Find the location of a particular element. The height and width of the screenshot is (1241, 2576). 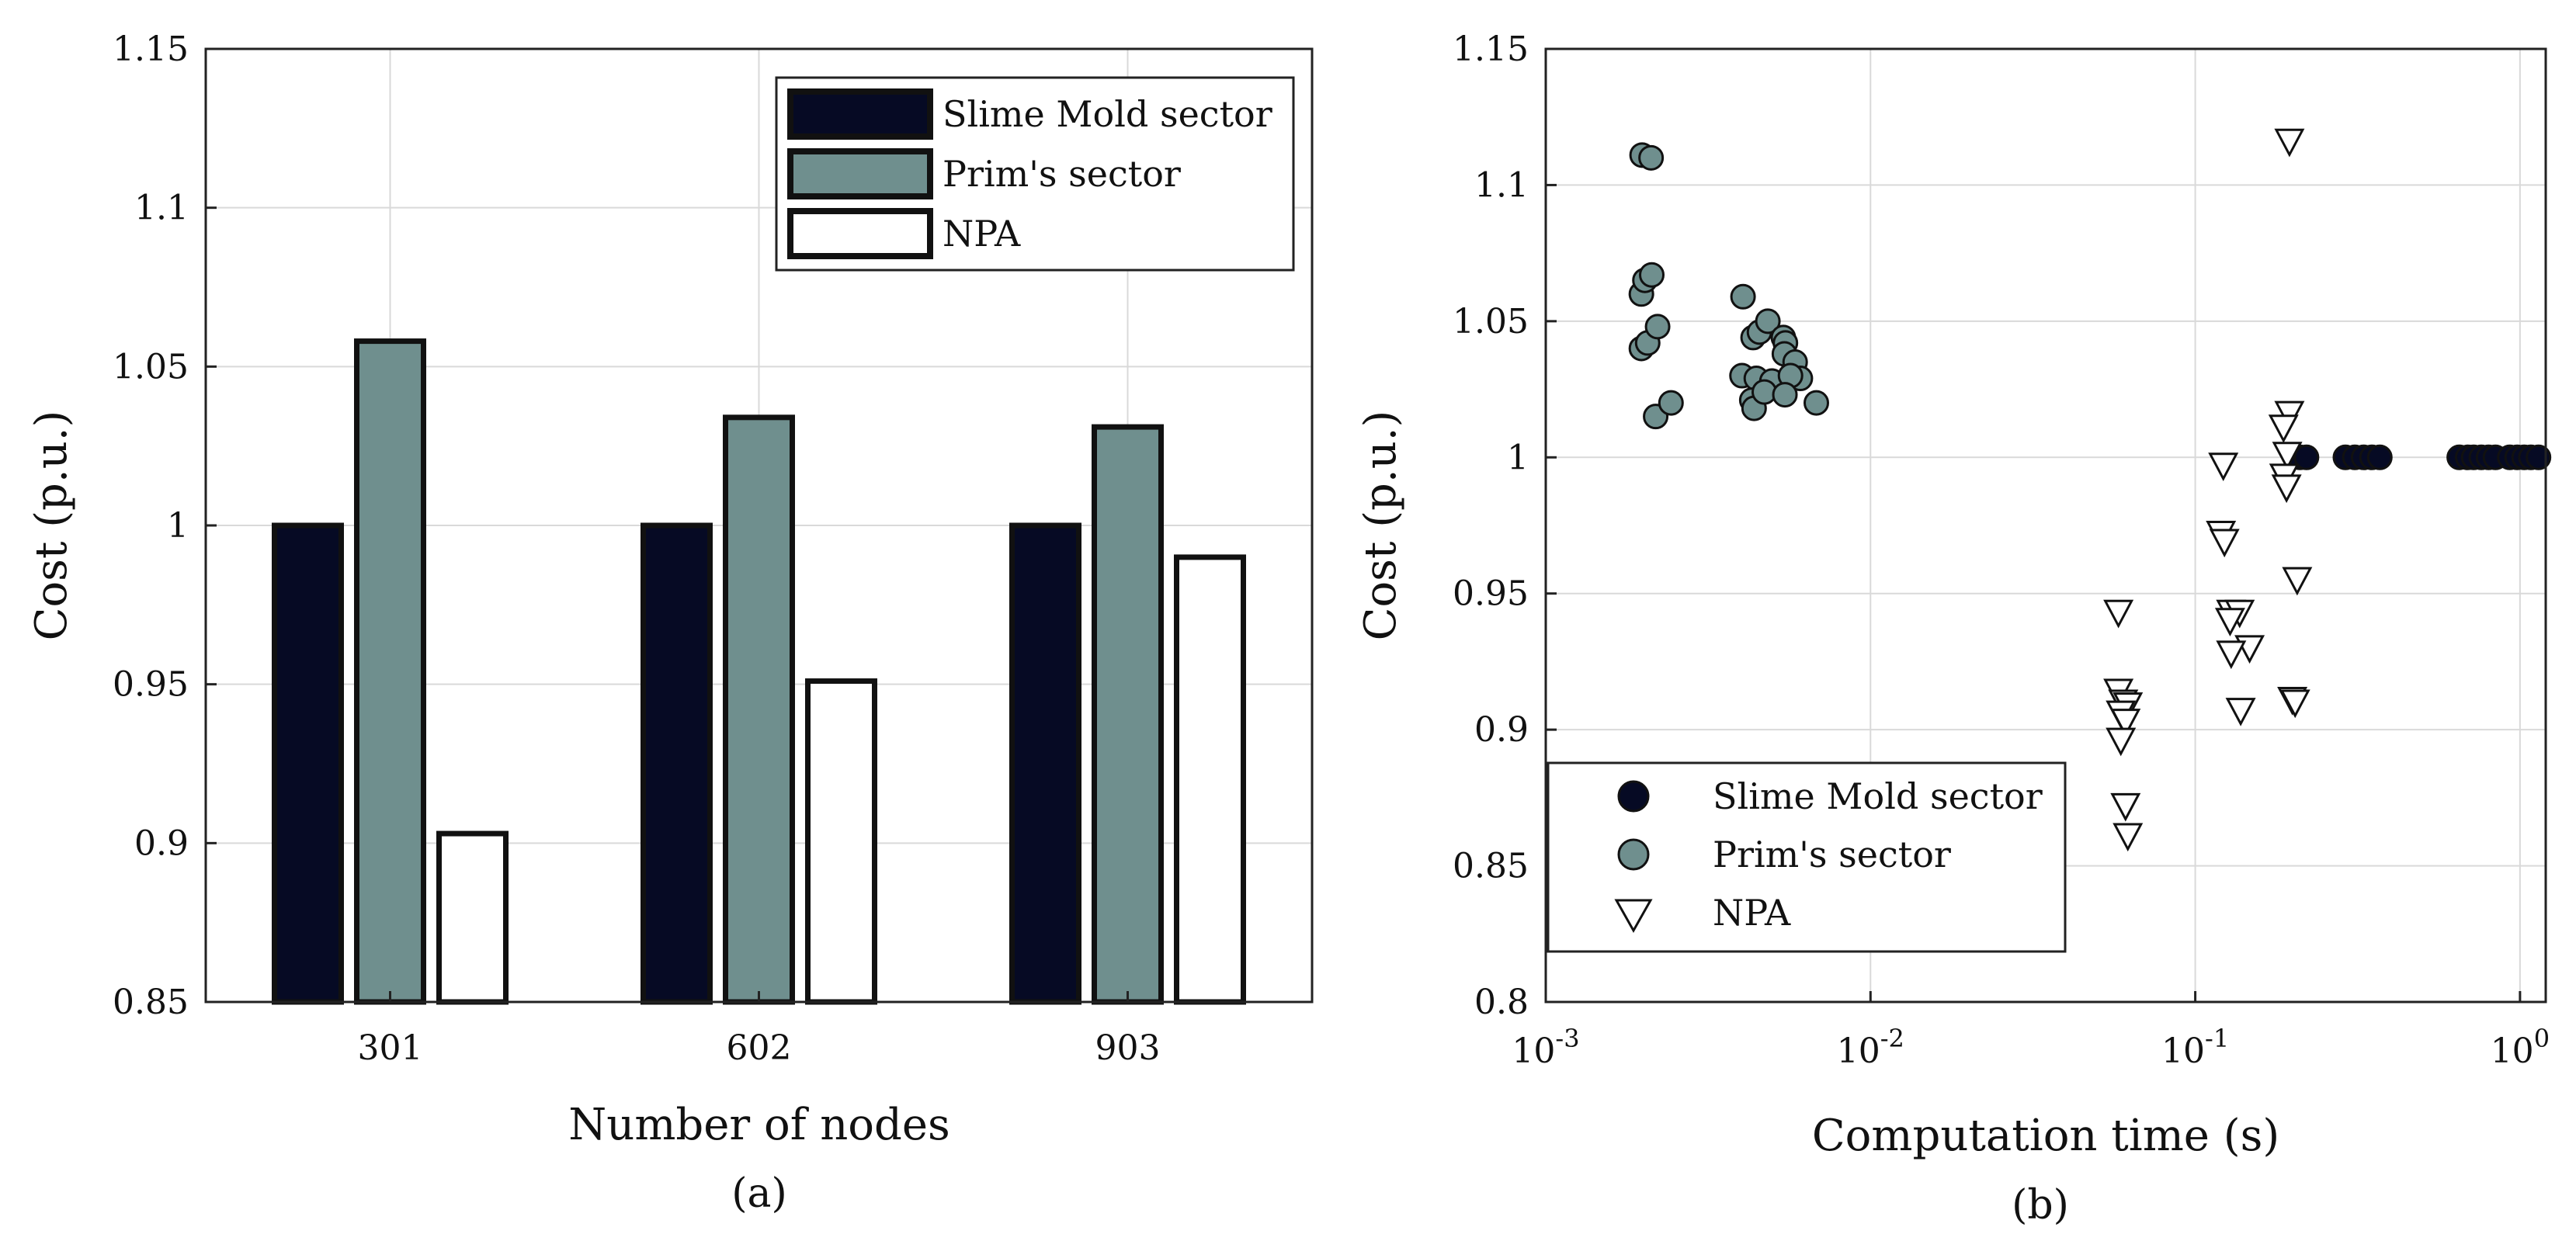

scatter-chart-x-ticks: 10⁻³ 10⁻² 10⁻¹ 10⁰ is located at coordinates (2031, 1031).